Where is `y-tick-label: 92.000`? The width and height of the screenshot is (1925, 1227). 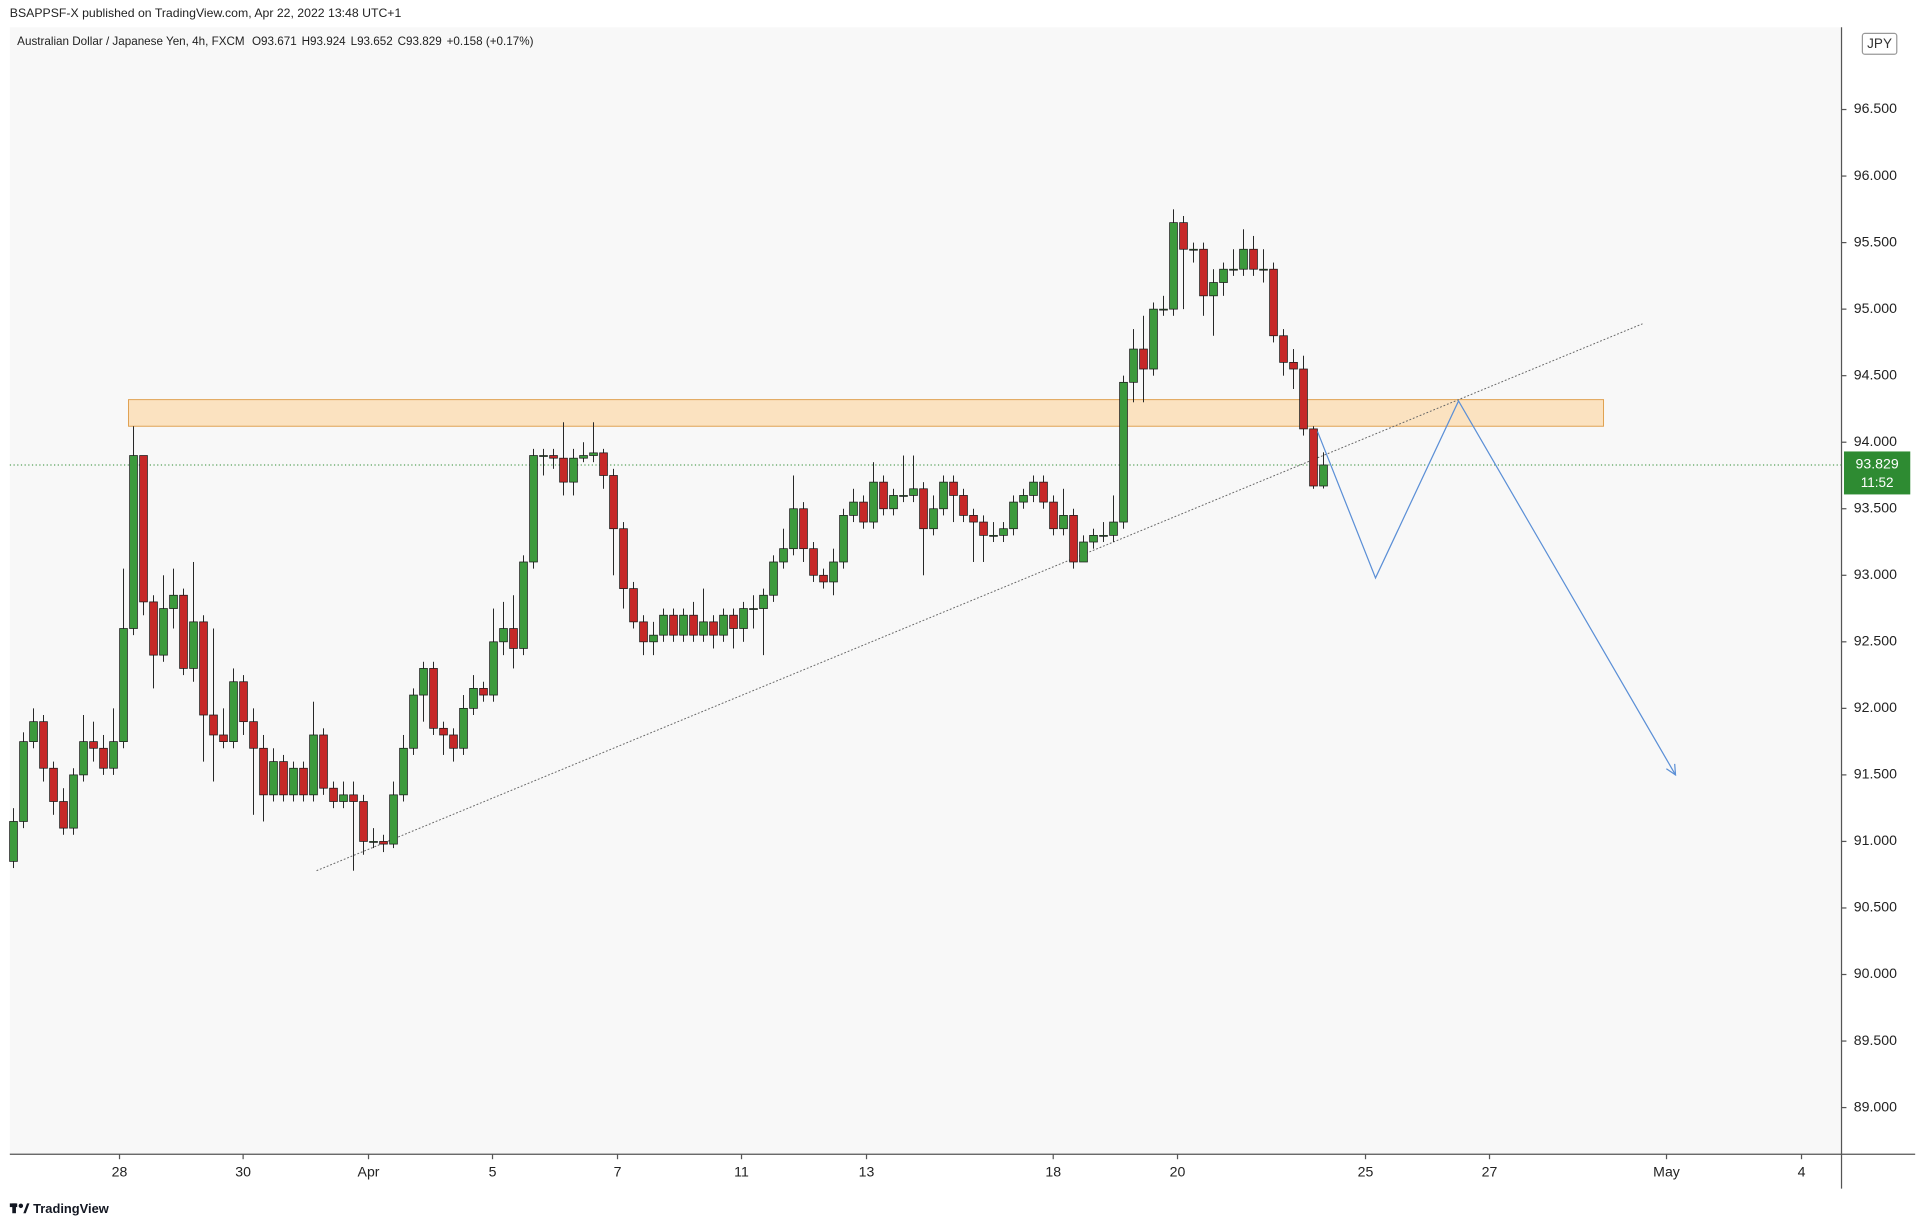 y-tick-label: 92.000 is located at coordinates (1875, 707).